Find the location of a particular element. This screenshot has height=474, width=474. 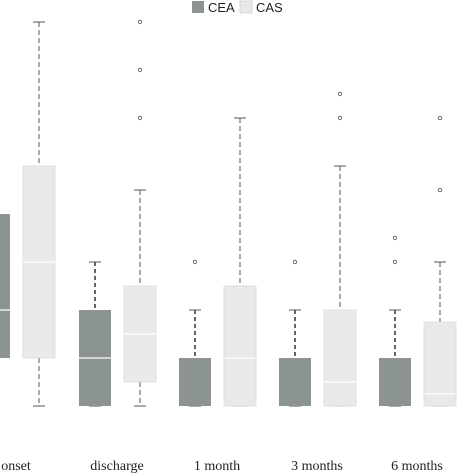

category-label-2: 1 month is located at coordinates (217, 466).